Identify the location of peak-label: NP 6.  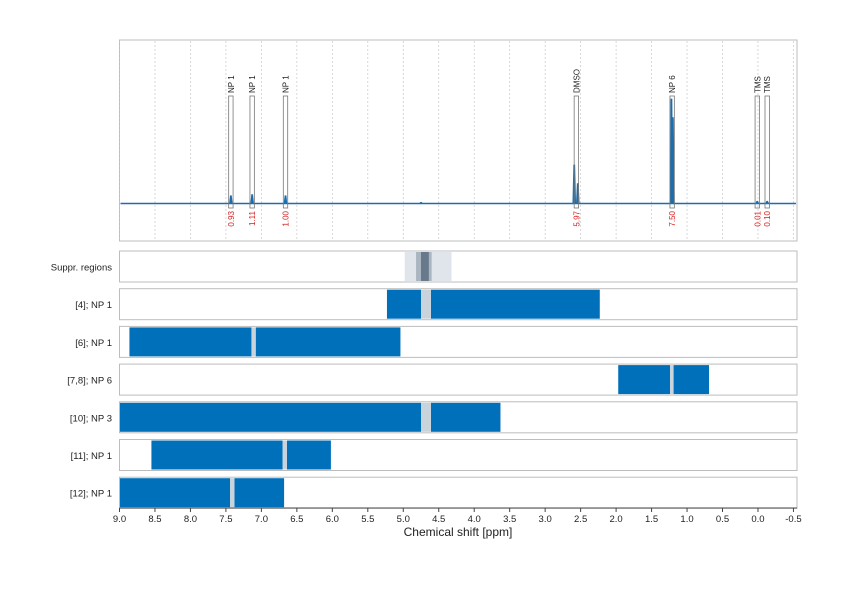
(672, 84).